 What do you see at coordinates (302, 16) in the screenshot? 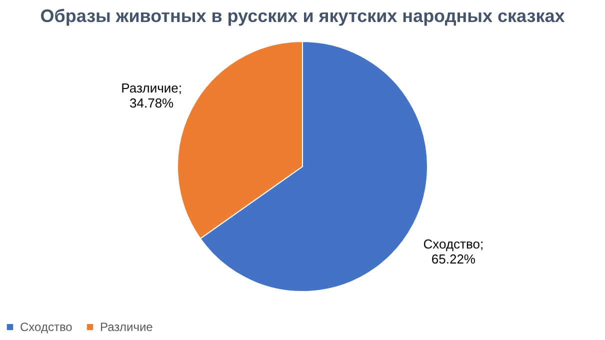
I see `chart-title: Образы животных в русских и якутских народных сказках` at bounding box center [302, 16].